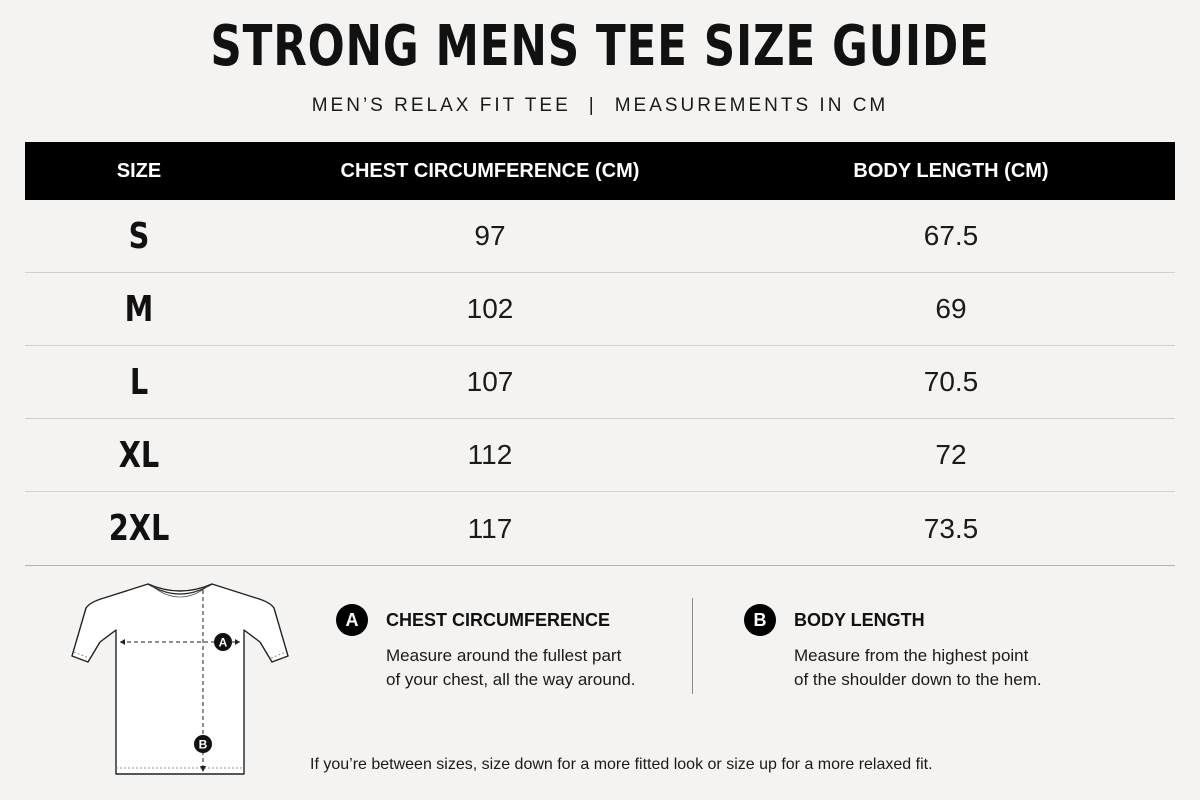 This screenshot has height=800, width=1200. I want to click on subtitle-fit: MEN’S RELAX FIT TEE, so click(441, 105).